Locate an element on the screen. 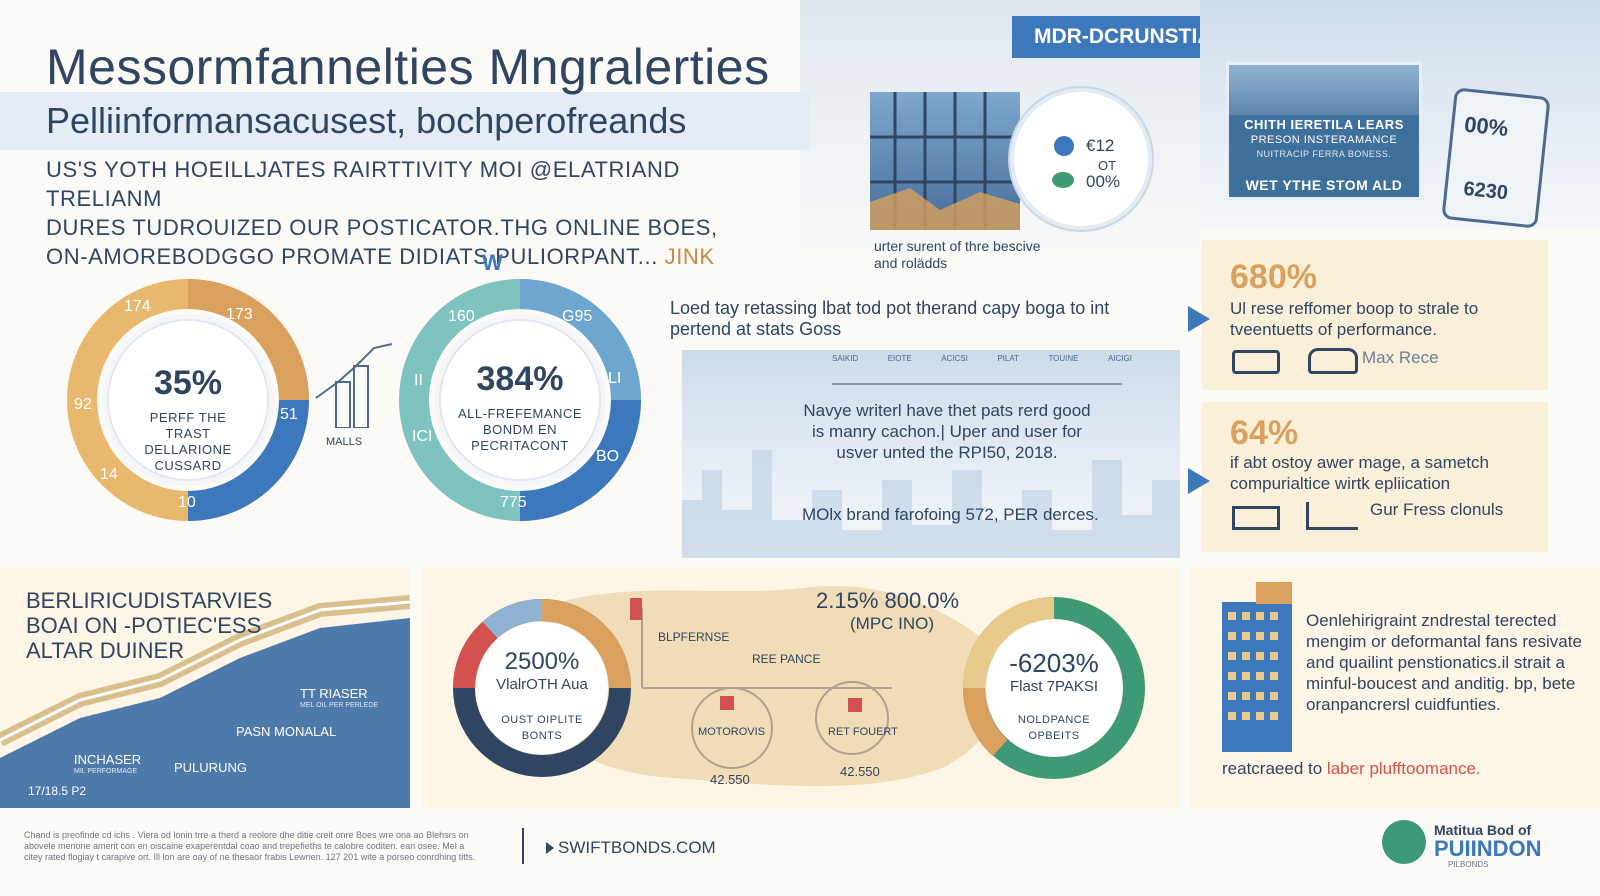 Image resolution: width=1600 pixels, height=896 pixels. house-icon is located at coordinates (1256, 518).